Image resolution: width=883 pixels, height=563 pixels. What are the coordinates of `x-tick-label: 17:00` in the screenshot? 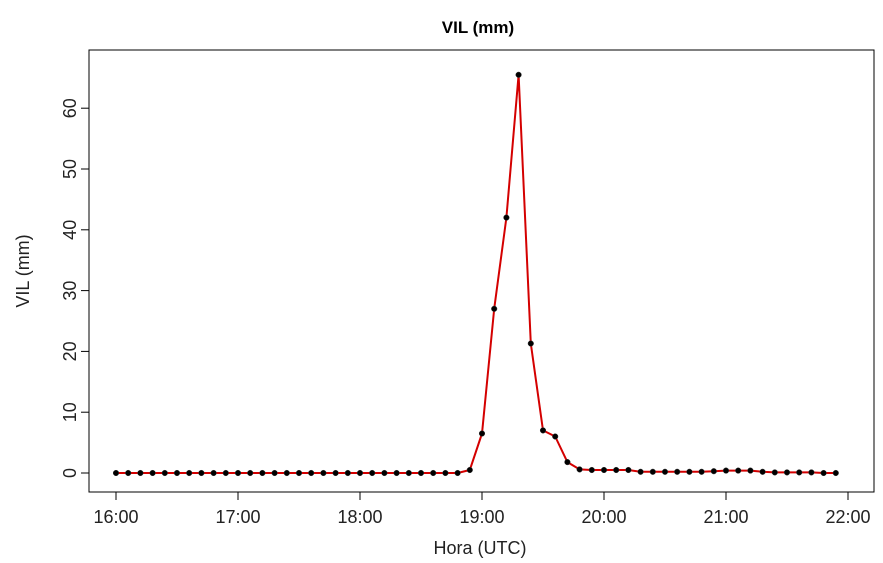 It's located at (237, 517).